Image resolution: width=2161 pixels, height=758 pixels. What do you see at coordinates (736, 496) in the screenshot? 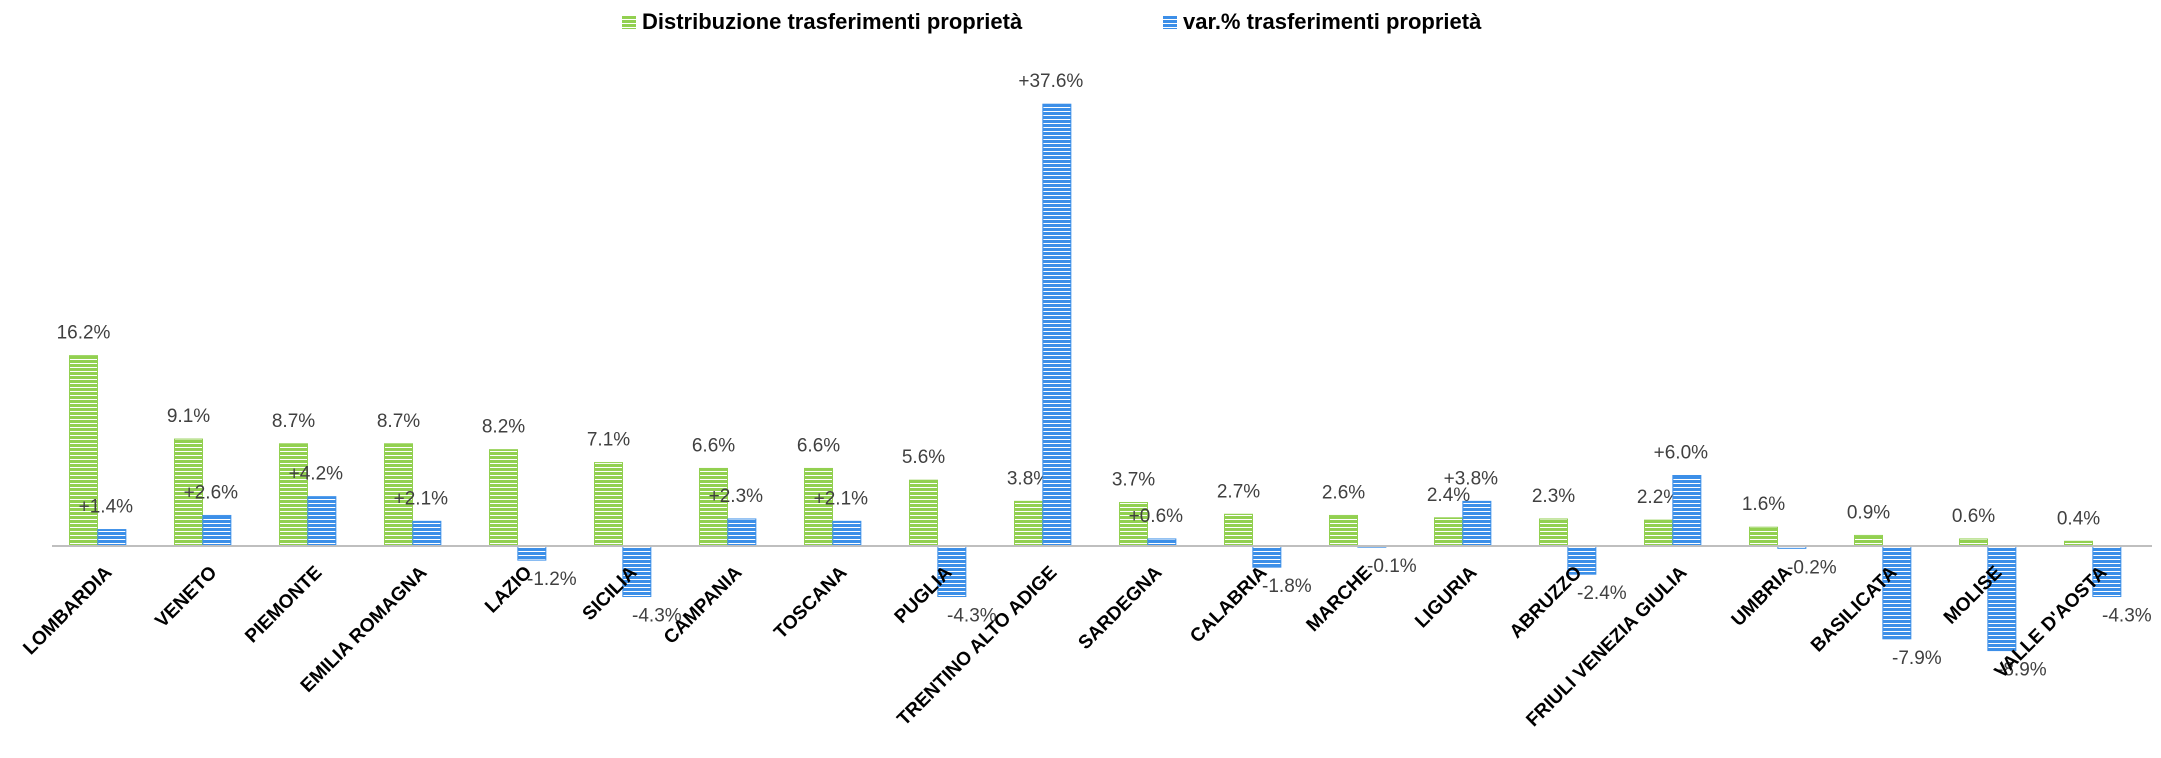
I see `data-label: +2.3%` at bounding box center [736, 496].